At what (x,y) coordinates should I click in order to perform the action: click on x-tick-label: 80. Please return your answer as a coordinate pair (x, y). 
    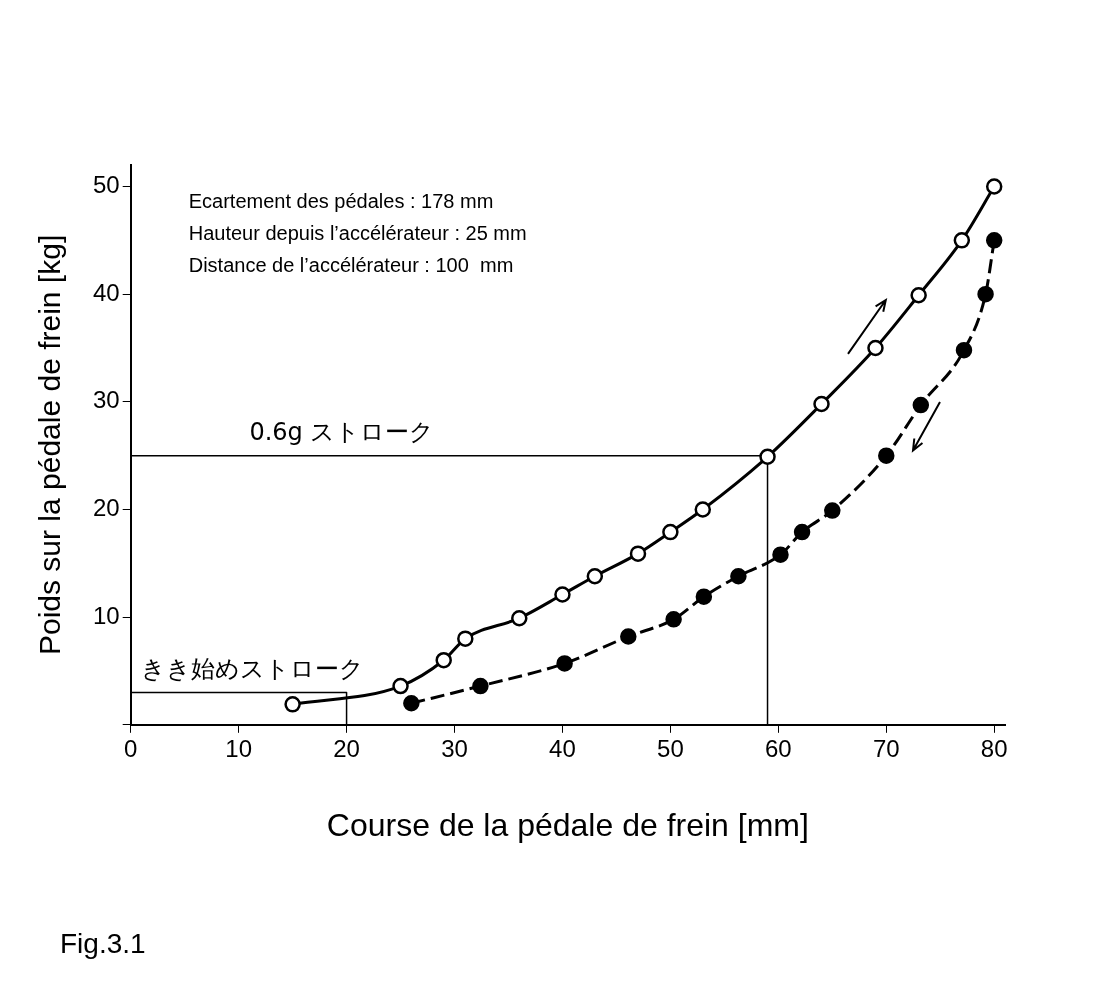
    Looking at the image, I should click on (994, 748).